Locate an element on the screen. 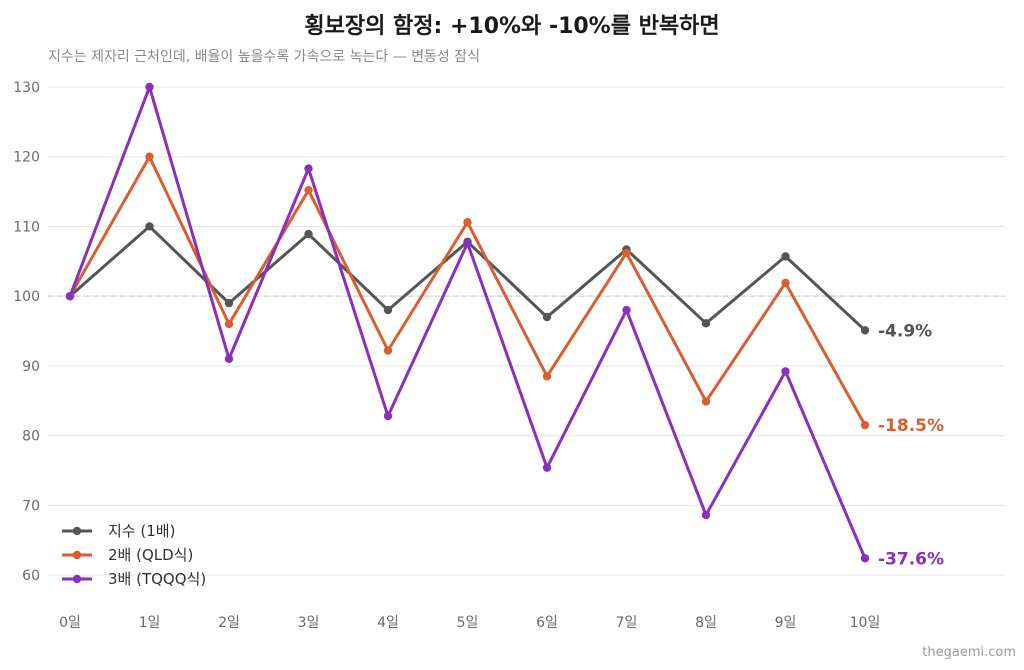 The image size is (1024, 670). legend-item: 지수 (1배) is located at coordinates (118, 531).